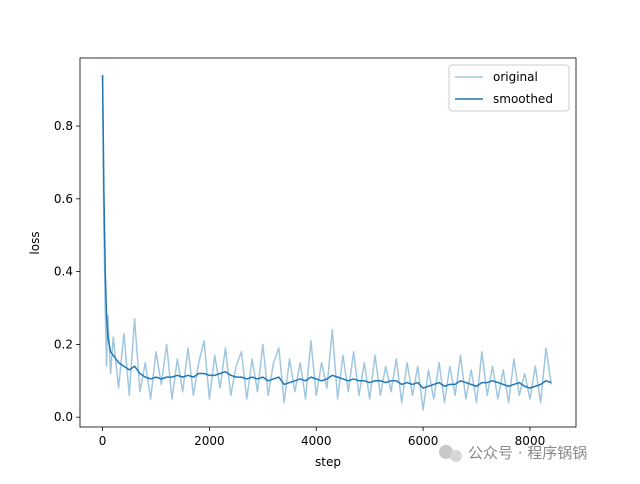 The width and height of the screenshot is (640, 484). I want to click on y-tick-label: 0.0, so click(63, 417).